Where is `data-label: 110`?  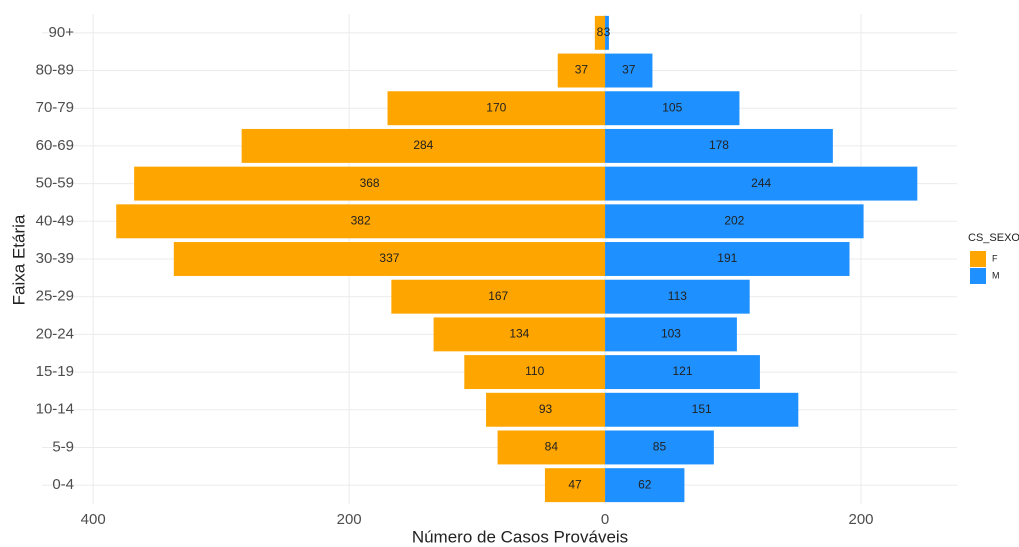
data-label: 110 is located at coordinates (534, 371).